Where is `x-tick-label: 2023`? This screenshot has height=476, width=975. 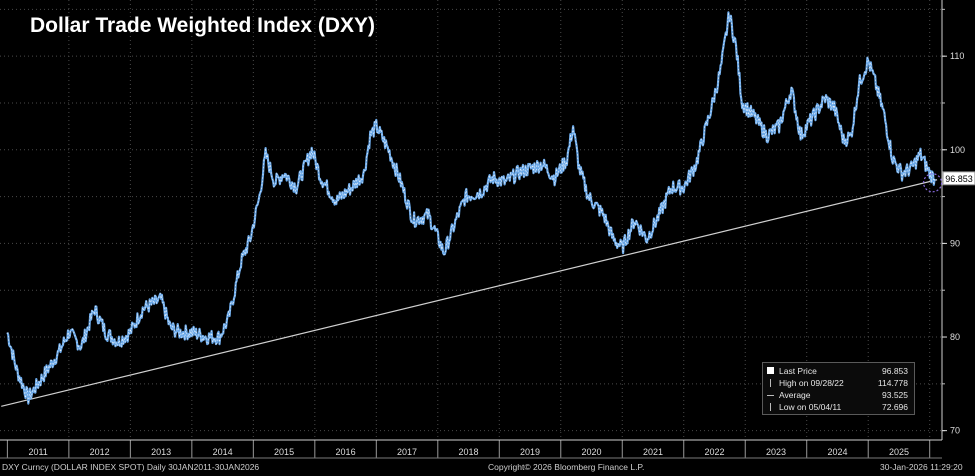
x-tick-label: 2023 is located at coordinates (776, 452).